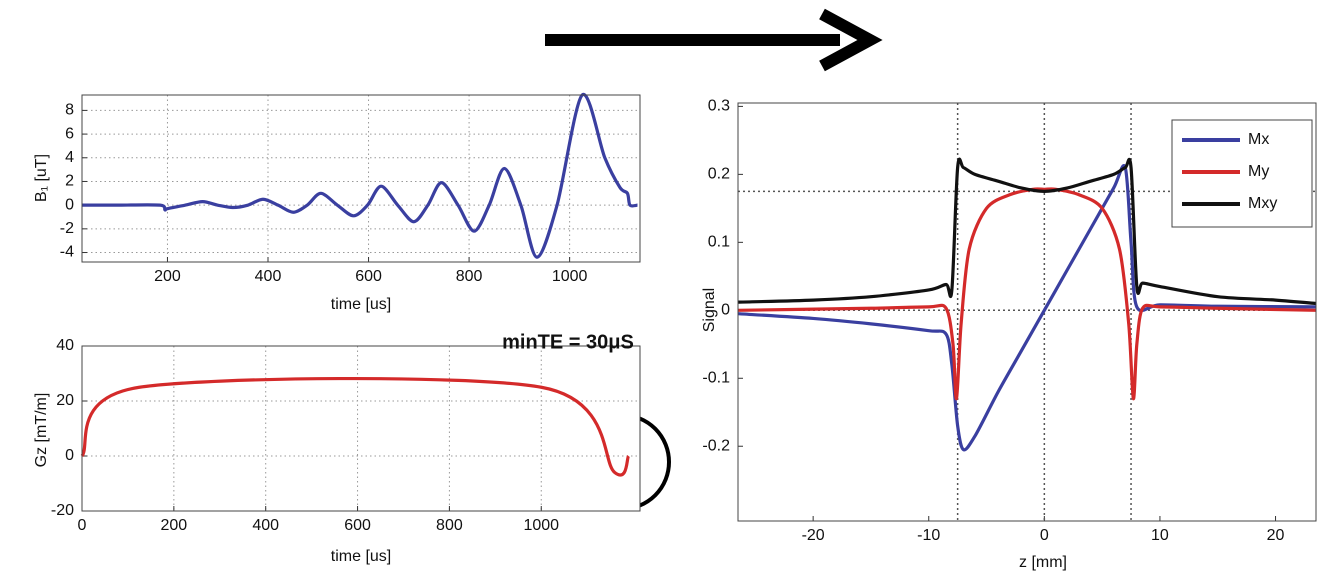 This screenshot has height=574, width=1320. I want to click on x-axis-label: z [mm], so click(1043, 562).